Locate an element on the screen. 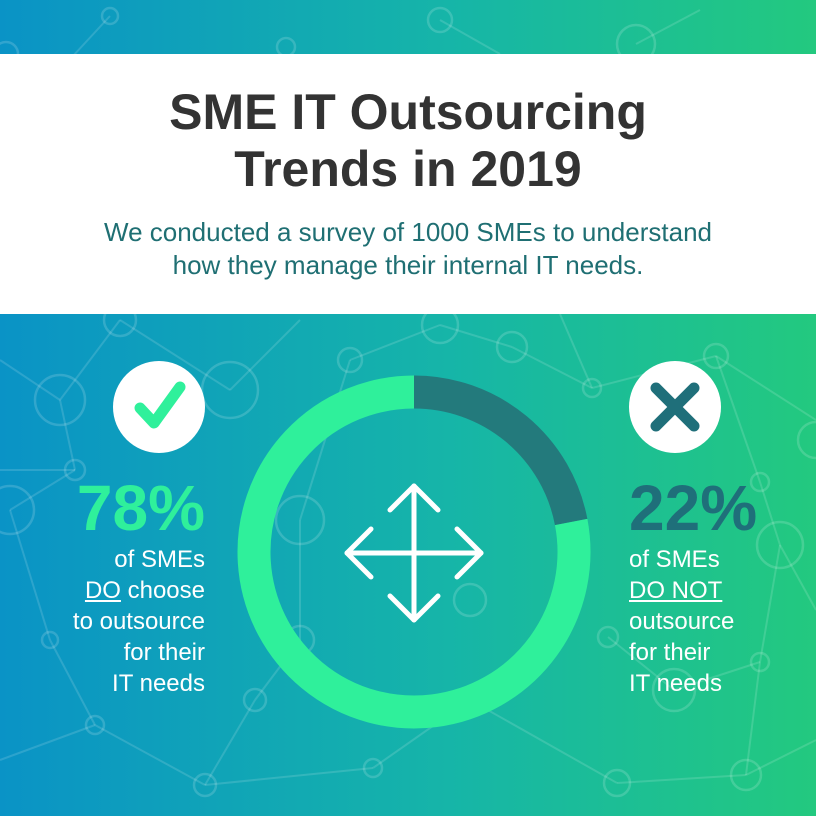  move-arrows-icon is located at coordinates (414, 553).